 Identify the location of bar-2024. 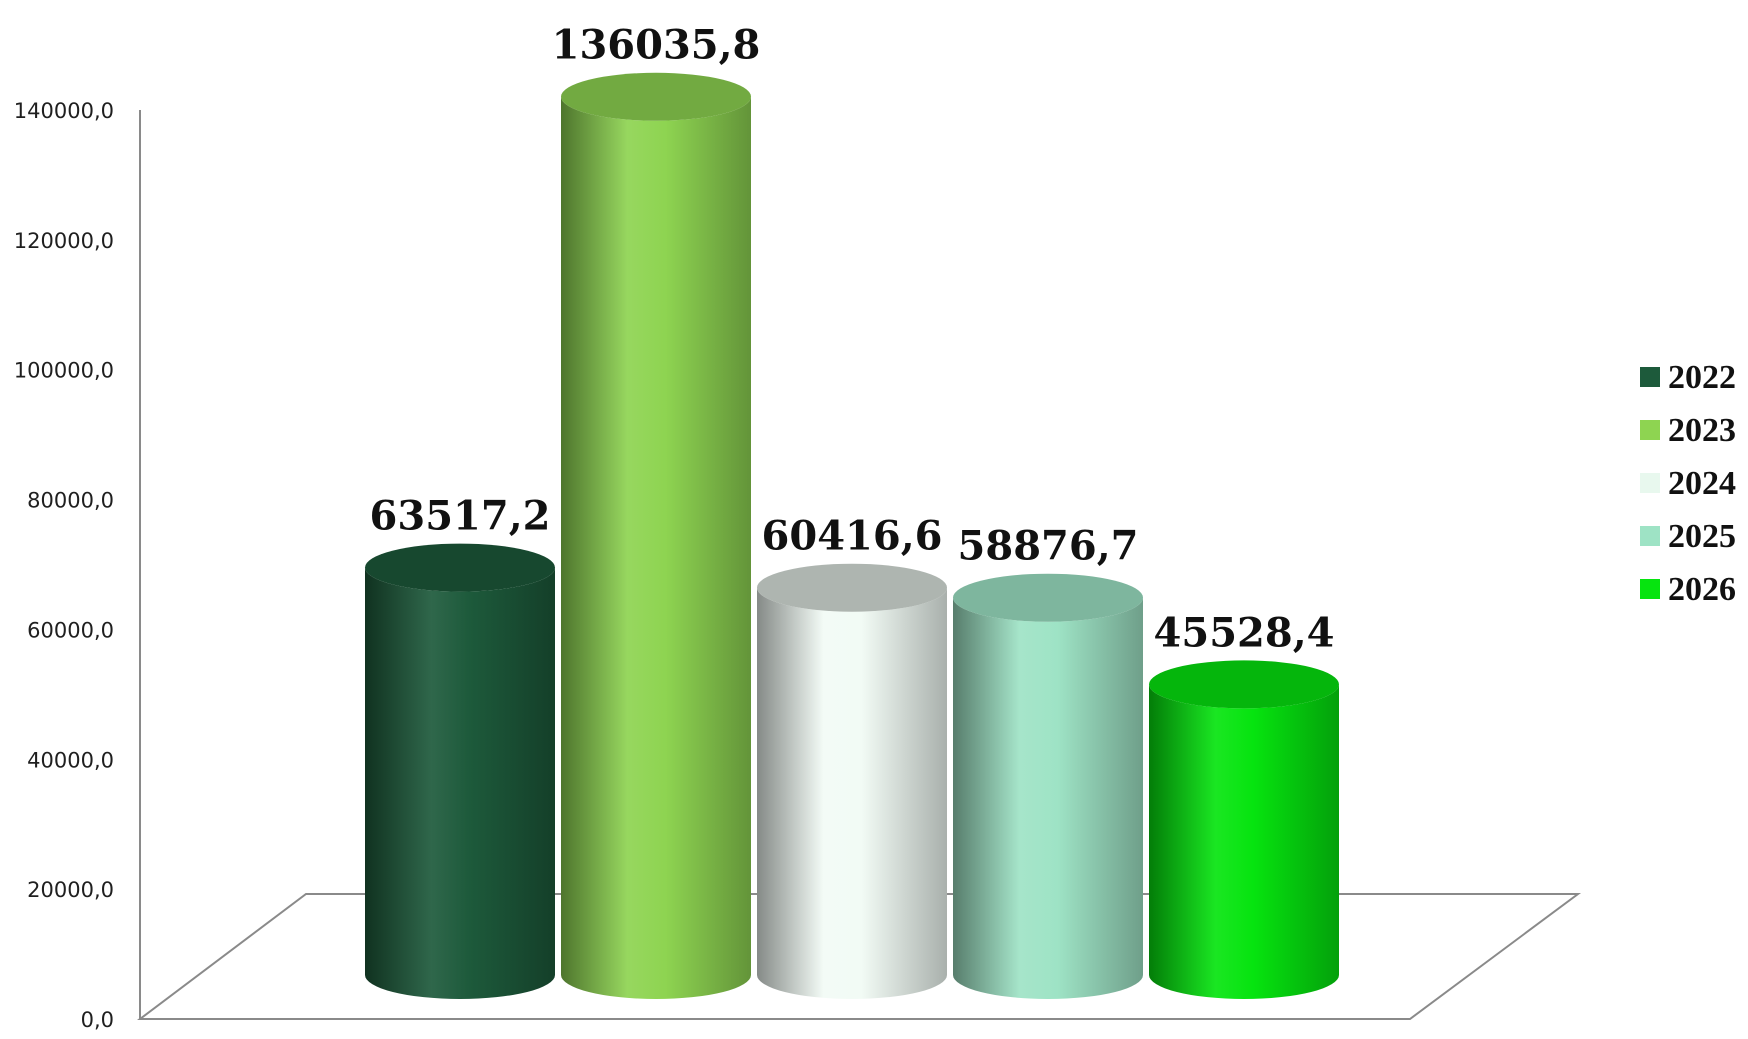
(852, 781).